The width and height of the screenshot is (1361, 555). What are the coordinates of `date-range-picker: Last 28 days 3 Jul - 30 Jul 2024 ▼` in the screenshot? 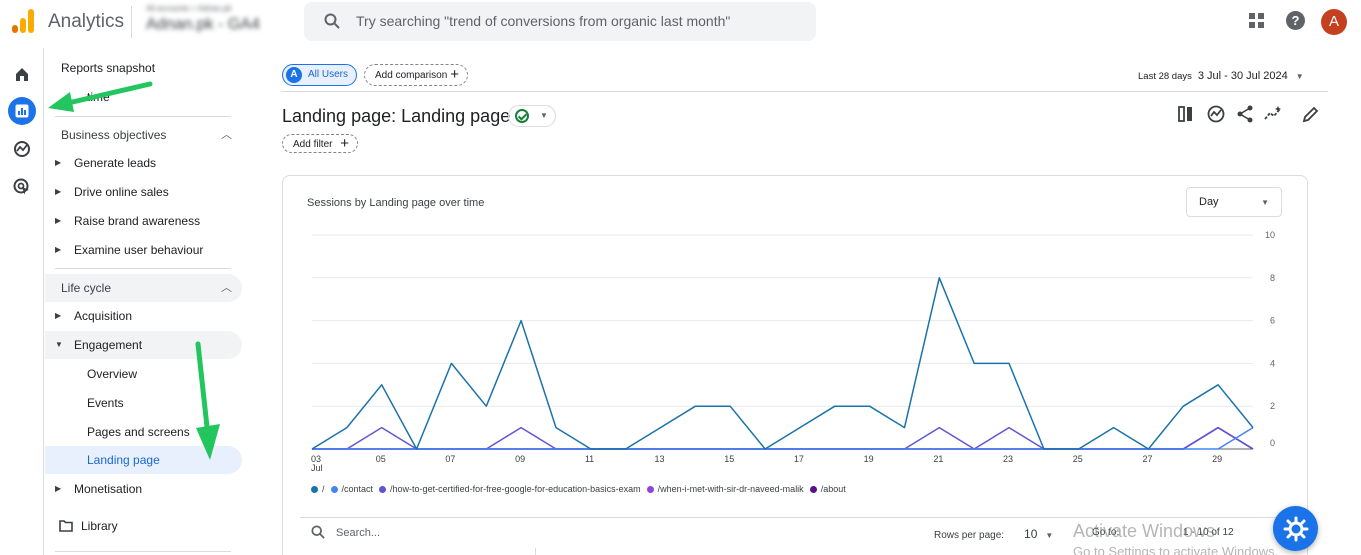 It's located at (1221, 75).